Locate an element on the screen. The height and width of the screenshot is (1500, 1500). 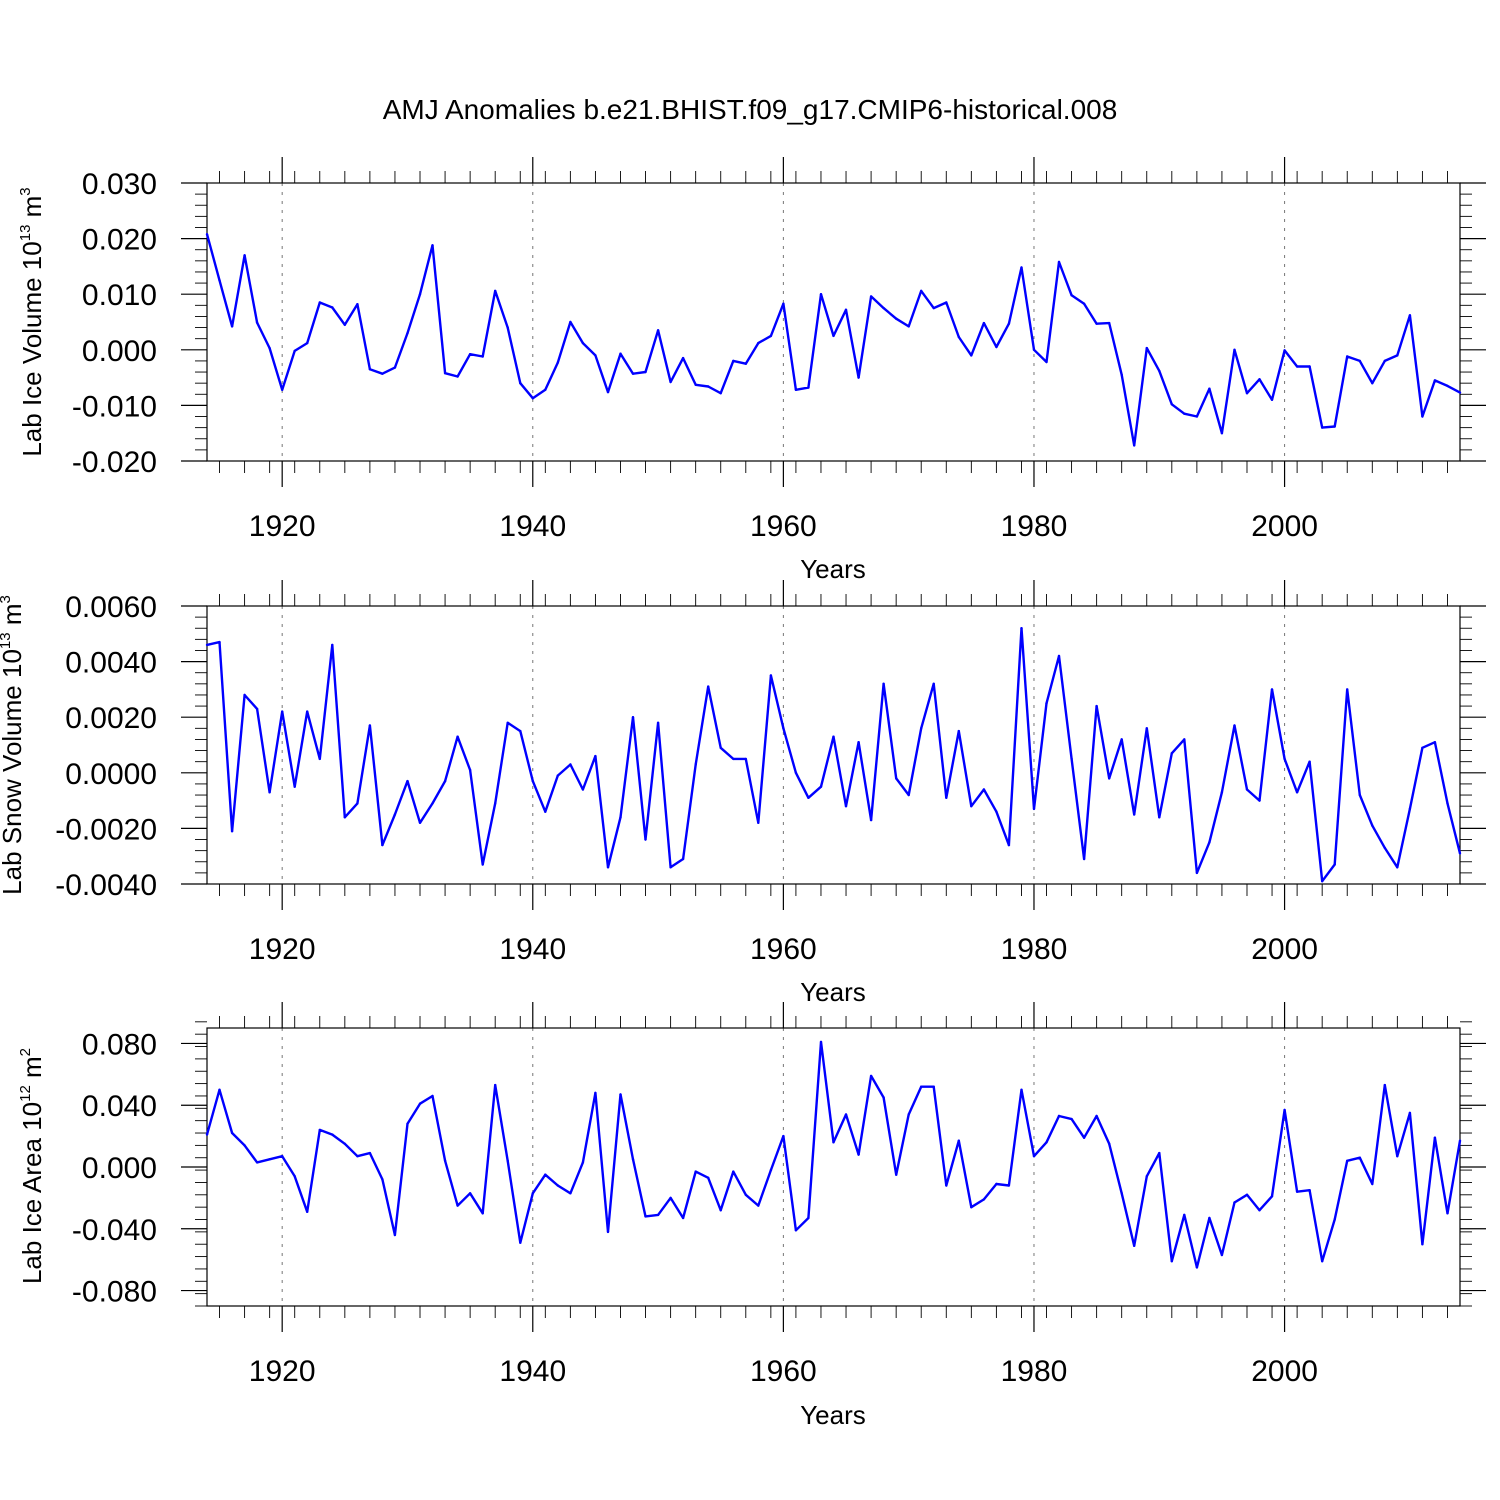
ice-area-x-axis-label: Years is located at coordinates (833, 1415).